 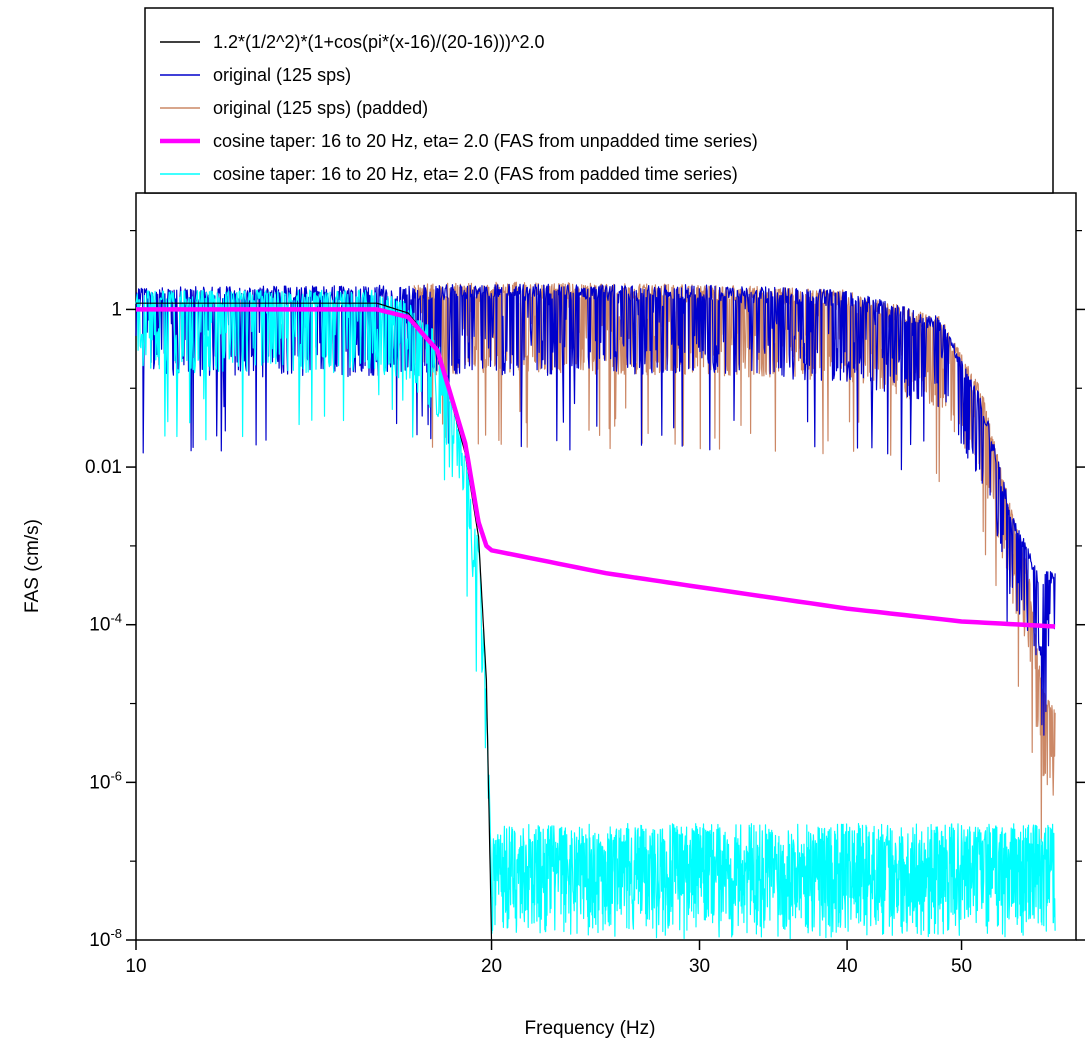 What do you see at coordinates (103, 467) in the screenshot?
I see `y-tick-label: 0.01` at bounding box center [103, 467].